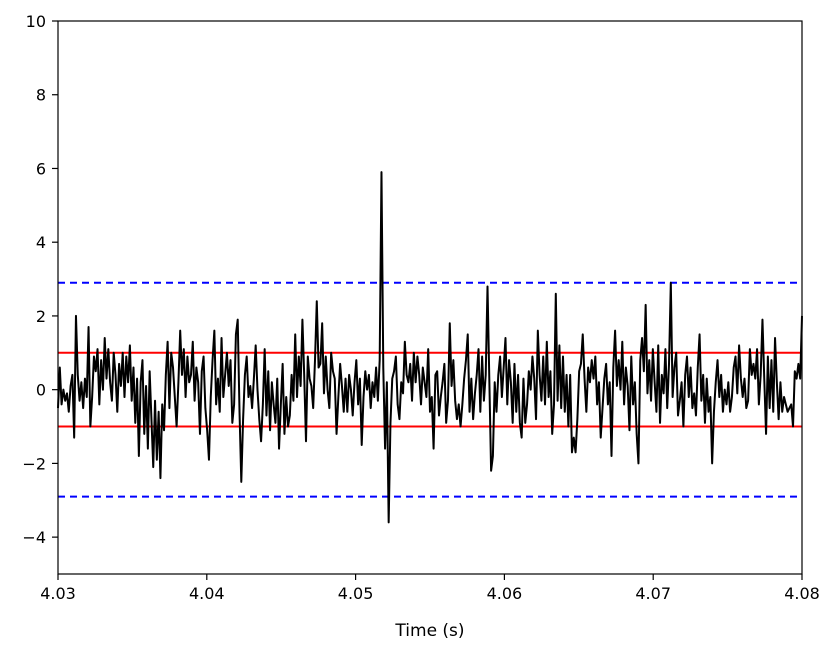  What do you see at coordinates (41, 168) in the screenshot?
I see `y-tick-label: 6` at bounding box center [41, 168].